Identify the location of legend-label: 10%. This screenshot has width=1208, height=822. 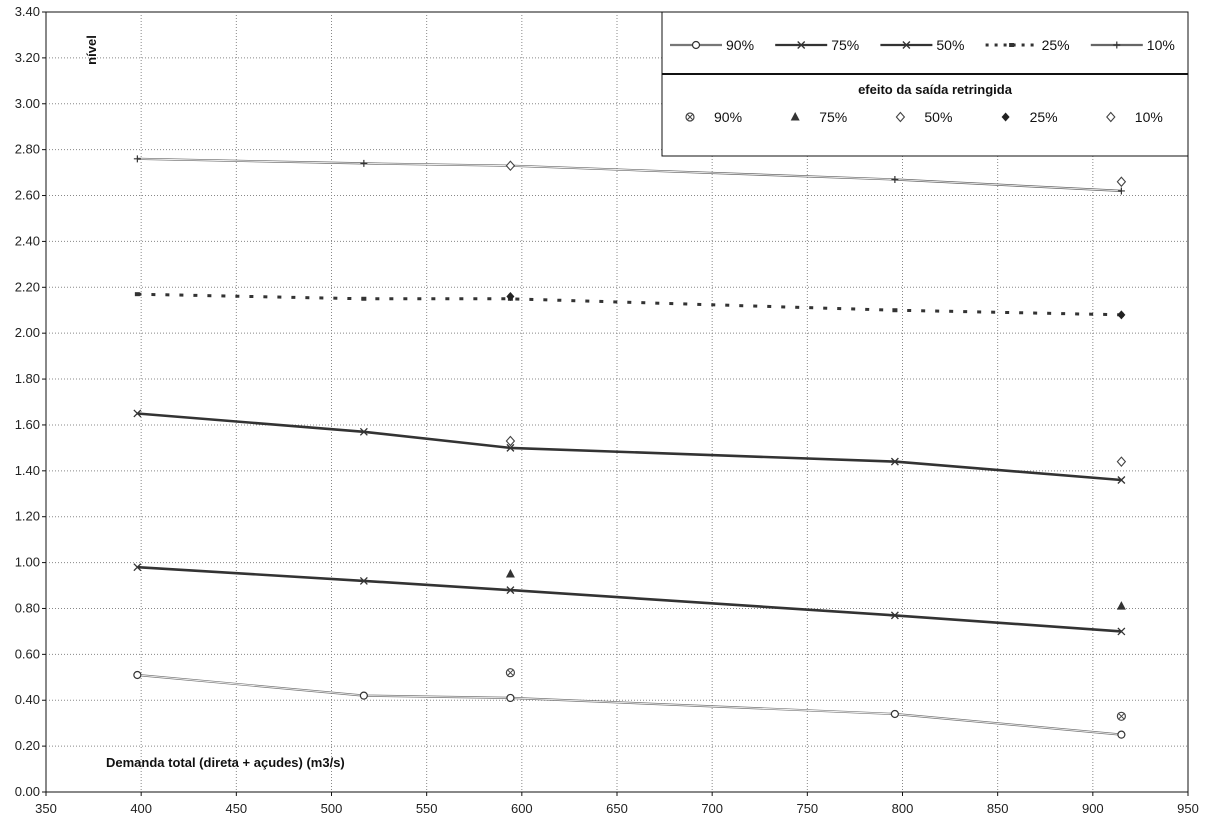
(1161, 45).